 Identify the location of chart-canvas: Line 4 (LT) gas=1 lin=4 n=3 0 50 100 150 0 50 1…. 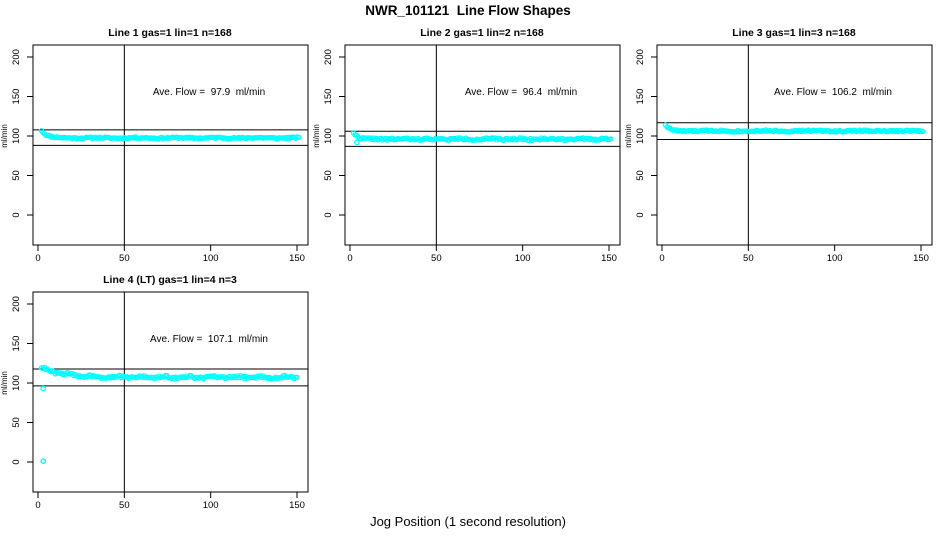
(154, 392).